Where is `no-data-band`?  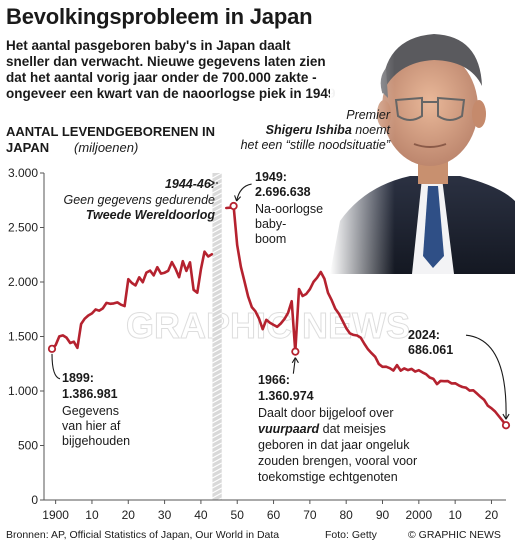
no-data-band is located at coordinates (217, 338).